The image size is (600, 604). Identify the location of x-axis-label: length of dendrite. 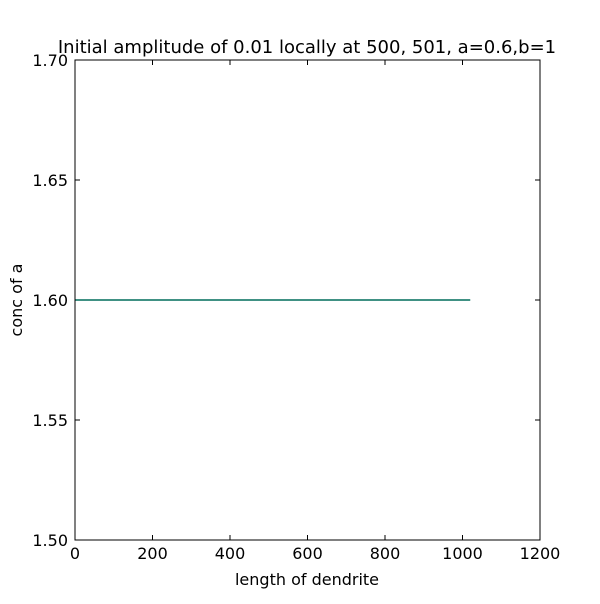
(307, 579).